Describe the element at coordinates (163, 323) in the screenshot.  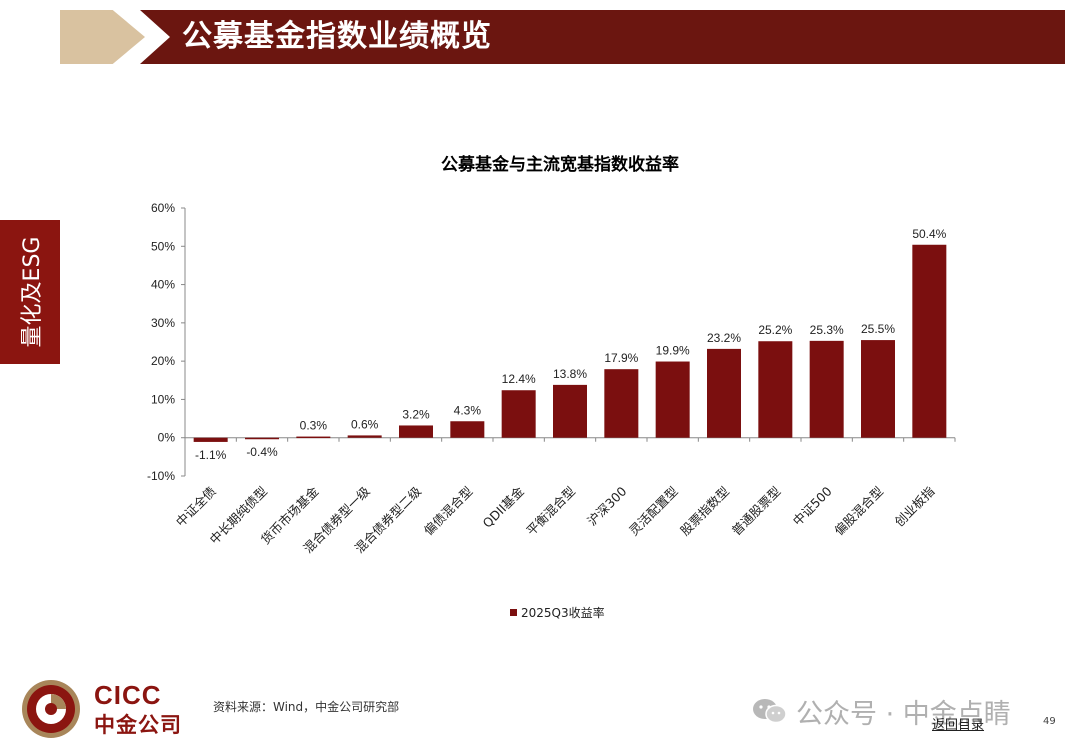
I see `y-tick-label: 30%` at that location.